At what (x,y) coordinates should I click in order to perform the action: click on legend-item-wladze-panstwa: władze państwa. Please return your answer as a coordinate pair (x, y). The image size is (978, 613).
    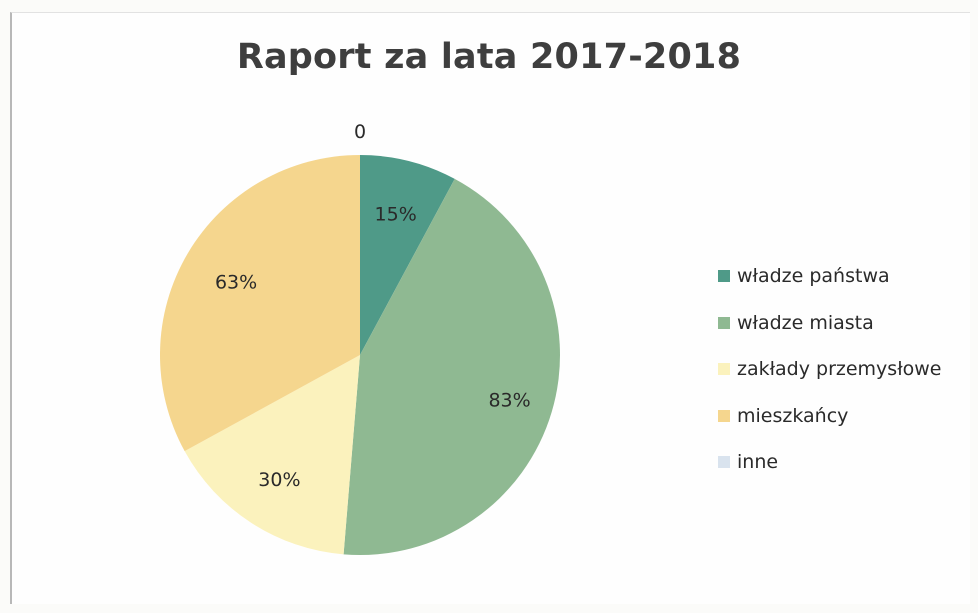
    Looking at the image, I should click on (829, 276).